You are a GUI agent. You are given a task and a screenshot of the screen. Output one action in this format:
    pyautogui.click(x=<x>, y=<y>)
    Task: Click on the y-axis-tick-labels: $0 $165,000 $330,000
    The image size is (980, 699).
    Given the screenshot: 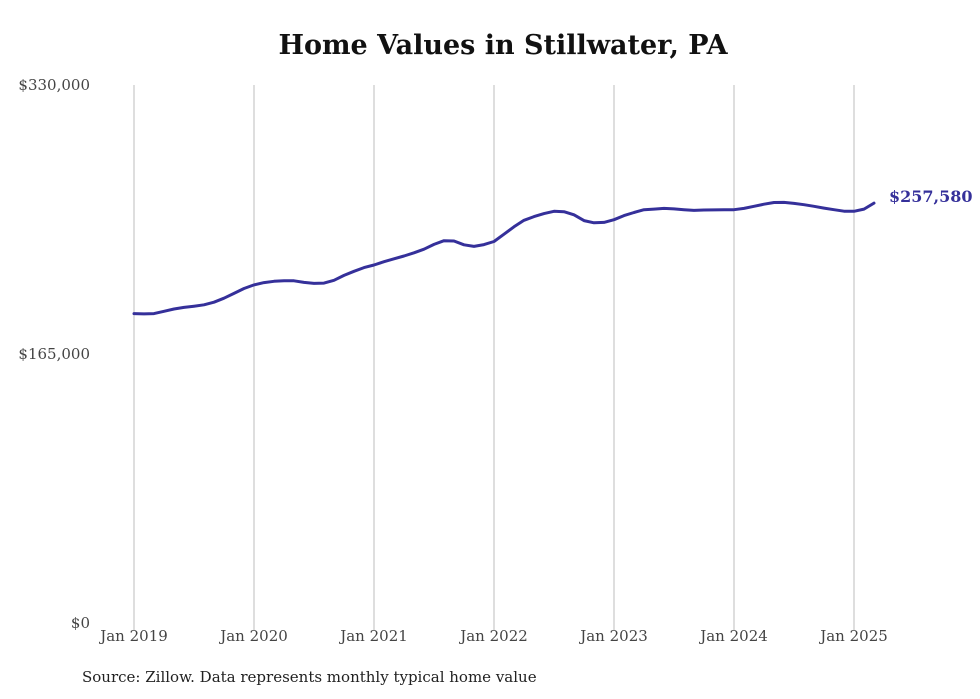 What is the action you would take?
    pyautogui.click(x=54, y=354)
    